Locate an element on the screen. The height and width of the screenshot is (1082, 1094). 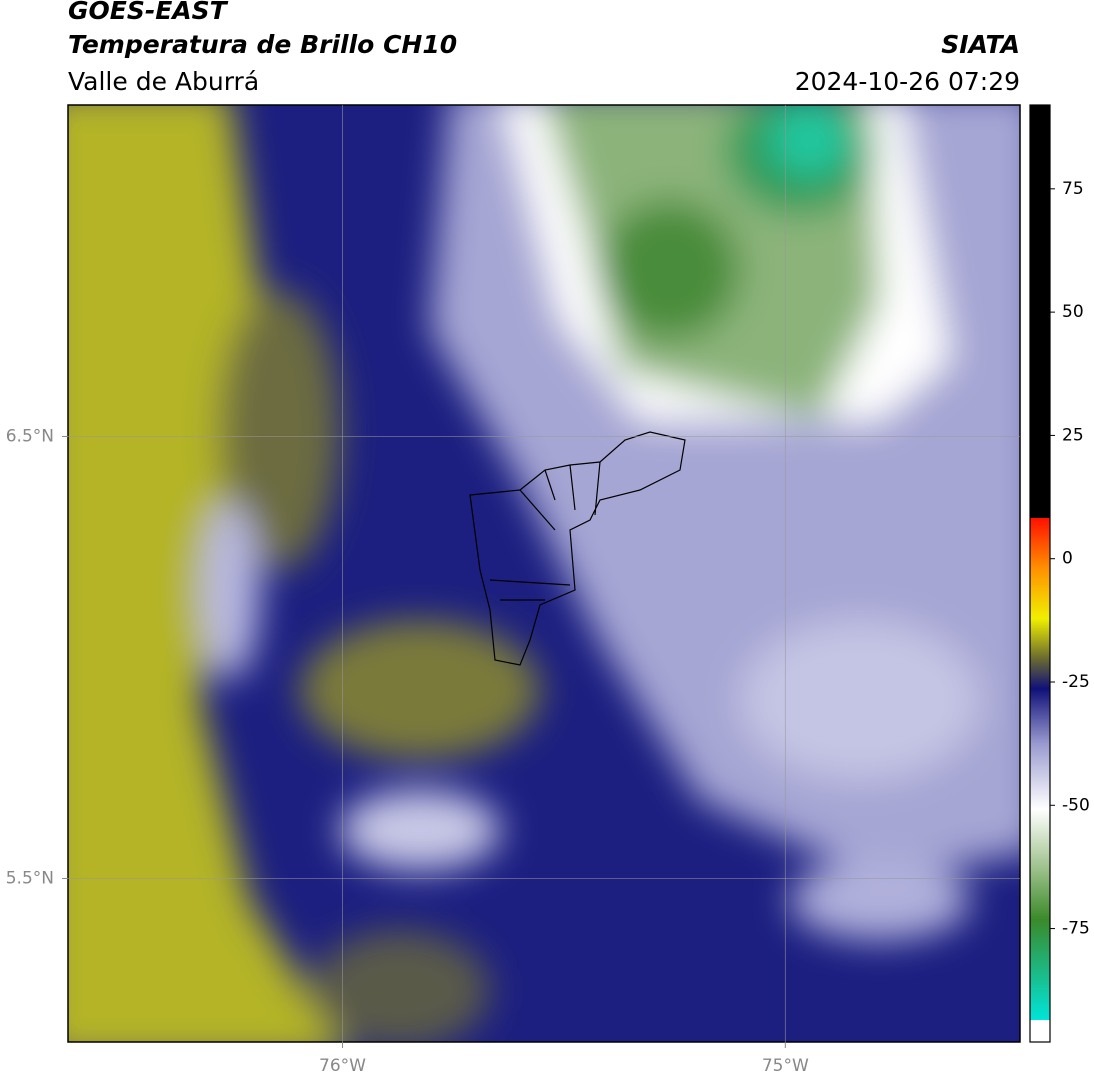
colorbar-tick-label: 0 is located at coordinates (1067, 559).